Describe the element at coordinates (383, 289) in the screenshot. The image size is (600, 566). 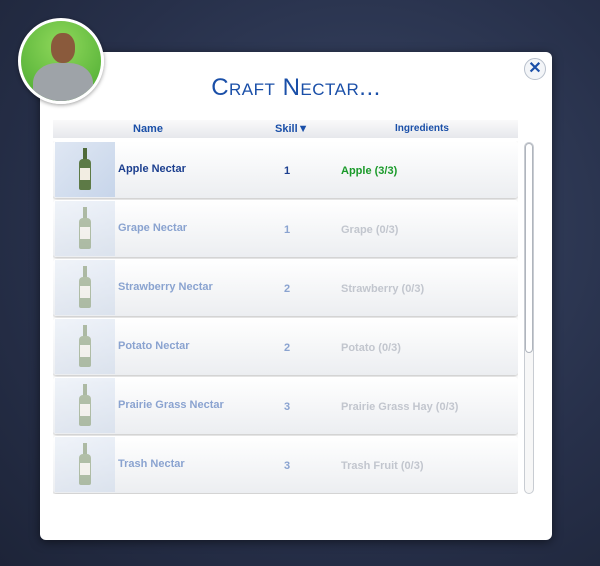
I see `recipe-ingredients: Strawberry (0/3)` at that location.